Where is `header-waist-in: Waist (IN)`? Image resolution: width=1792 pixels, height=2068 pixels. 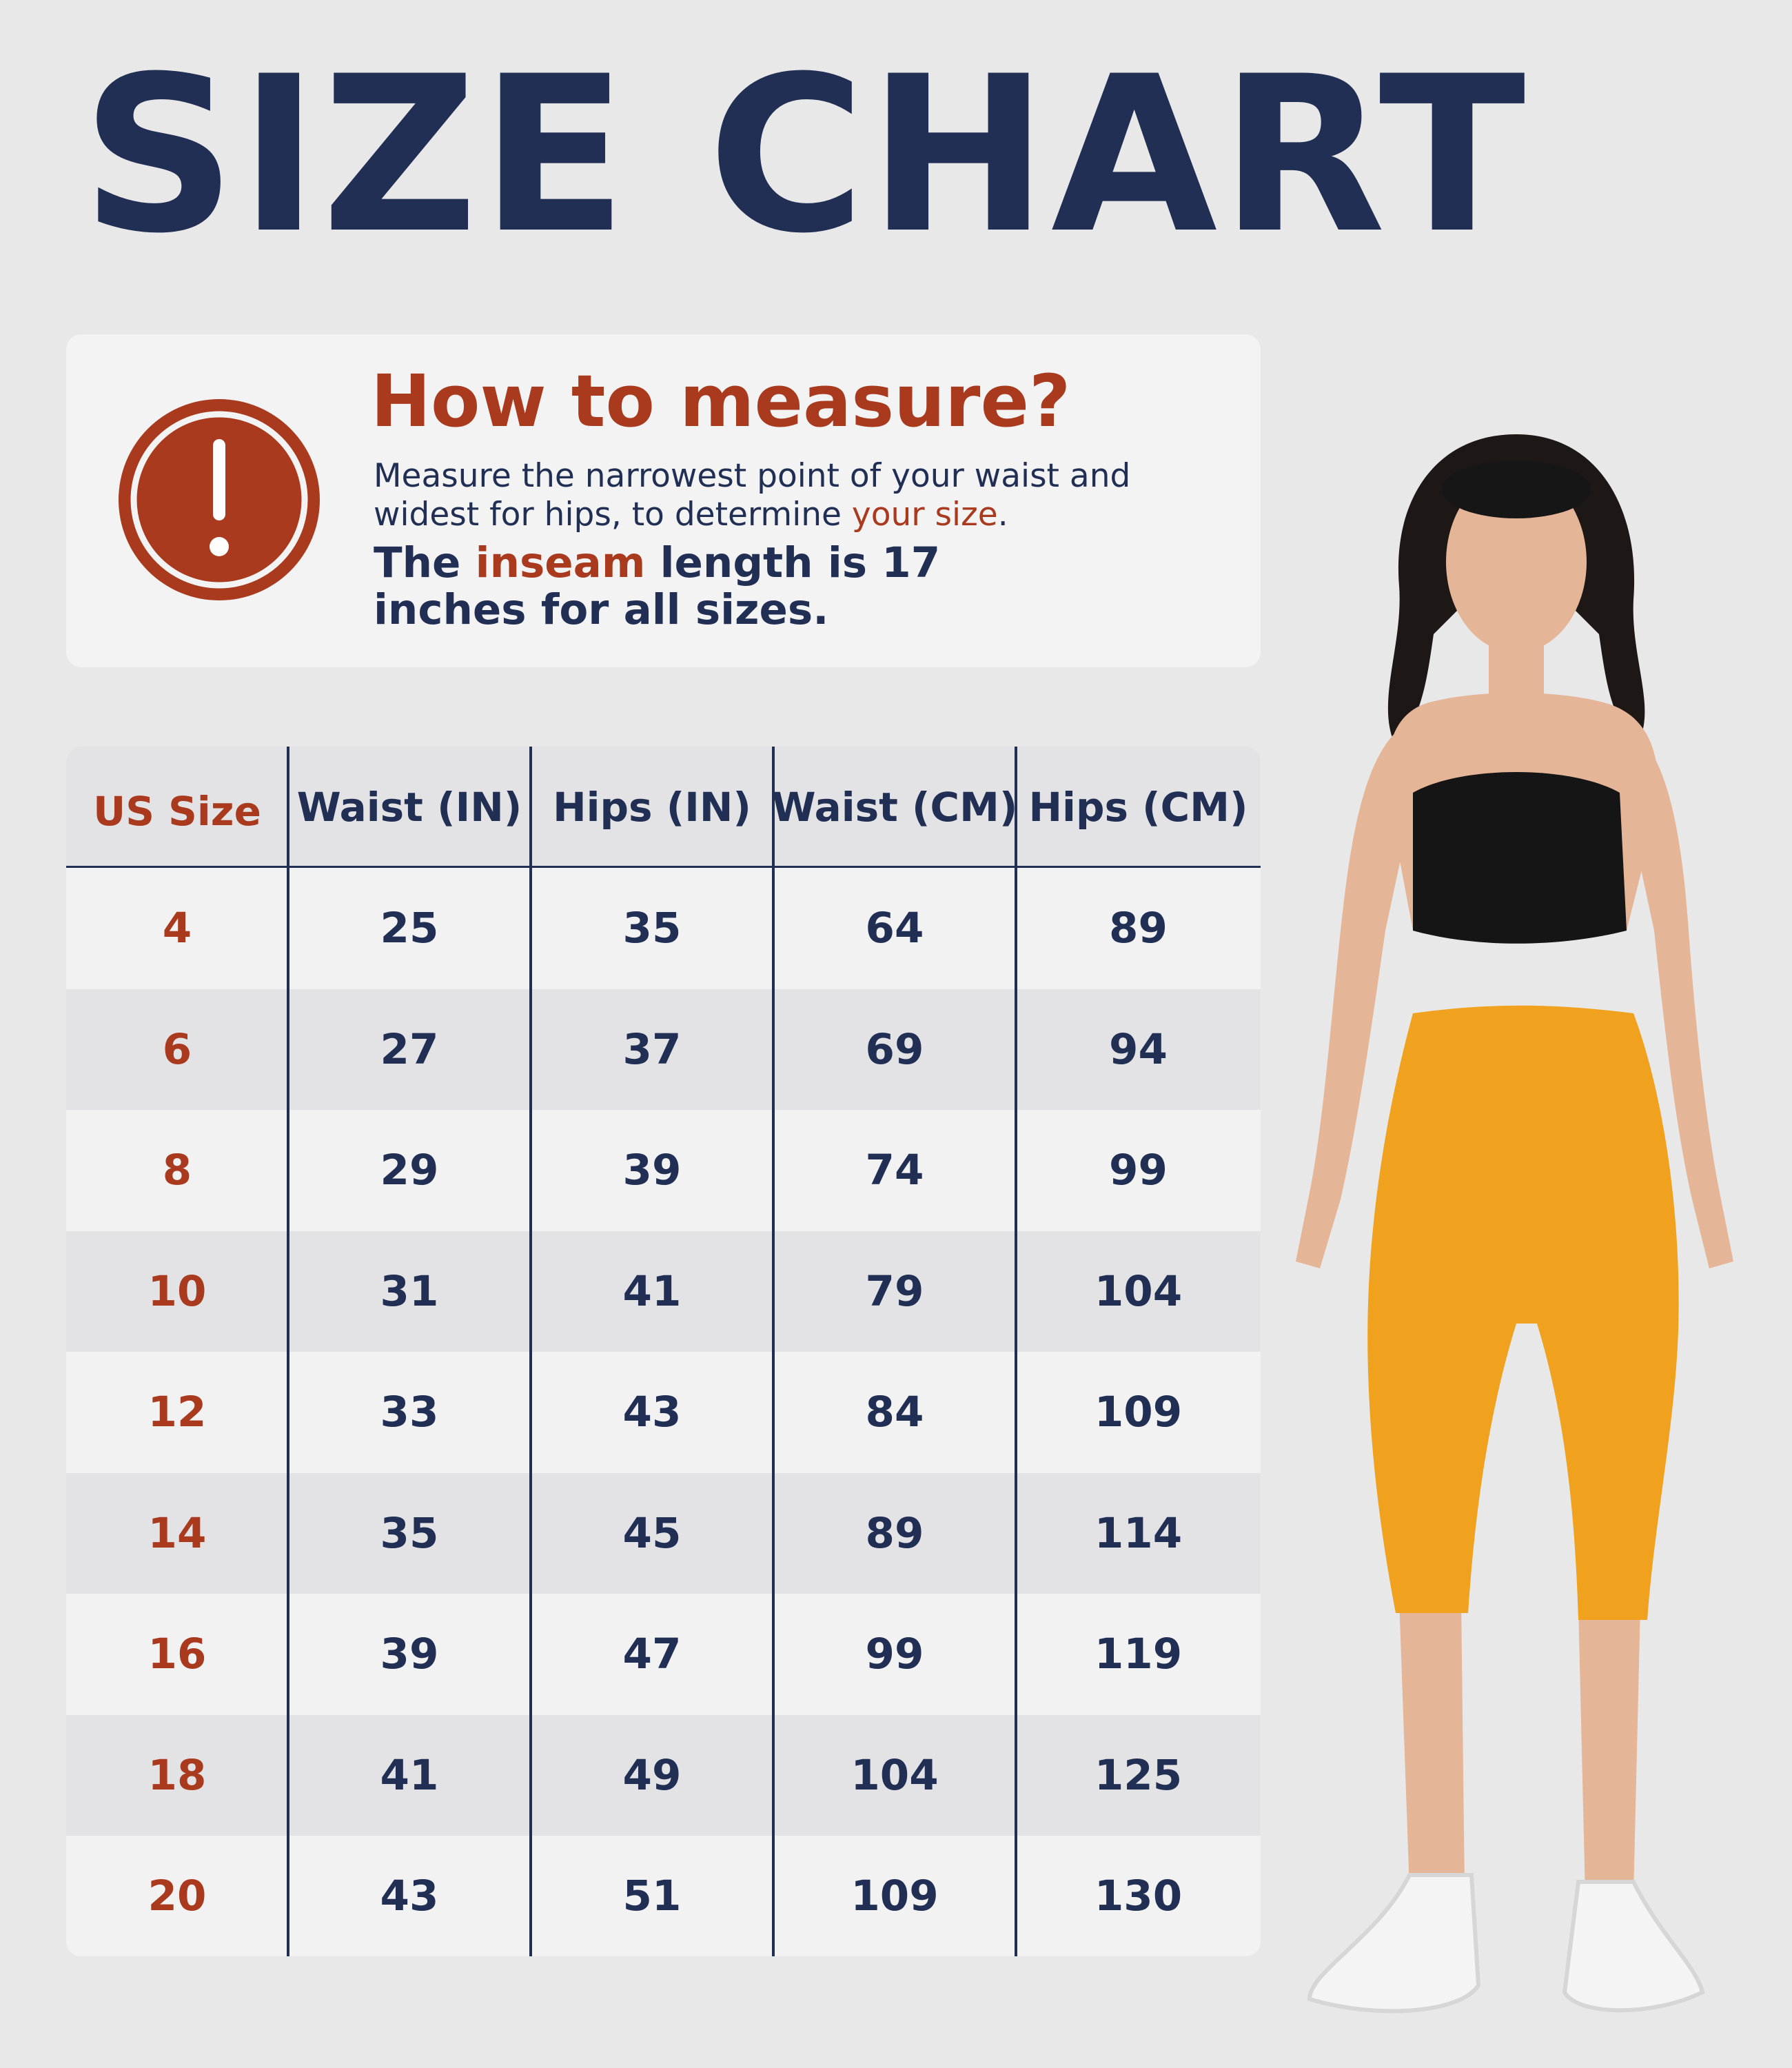
header-waist-in: Waist (IN) is located at coordinates (409, 807).